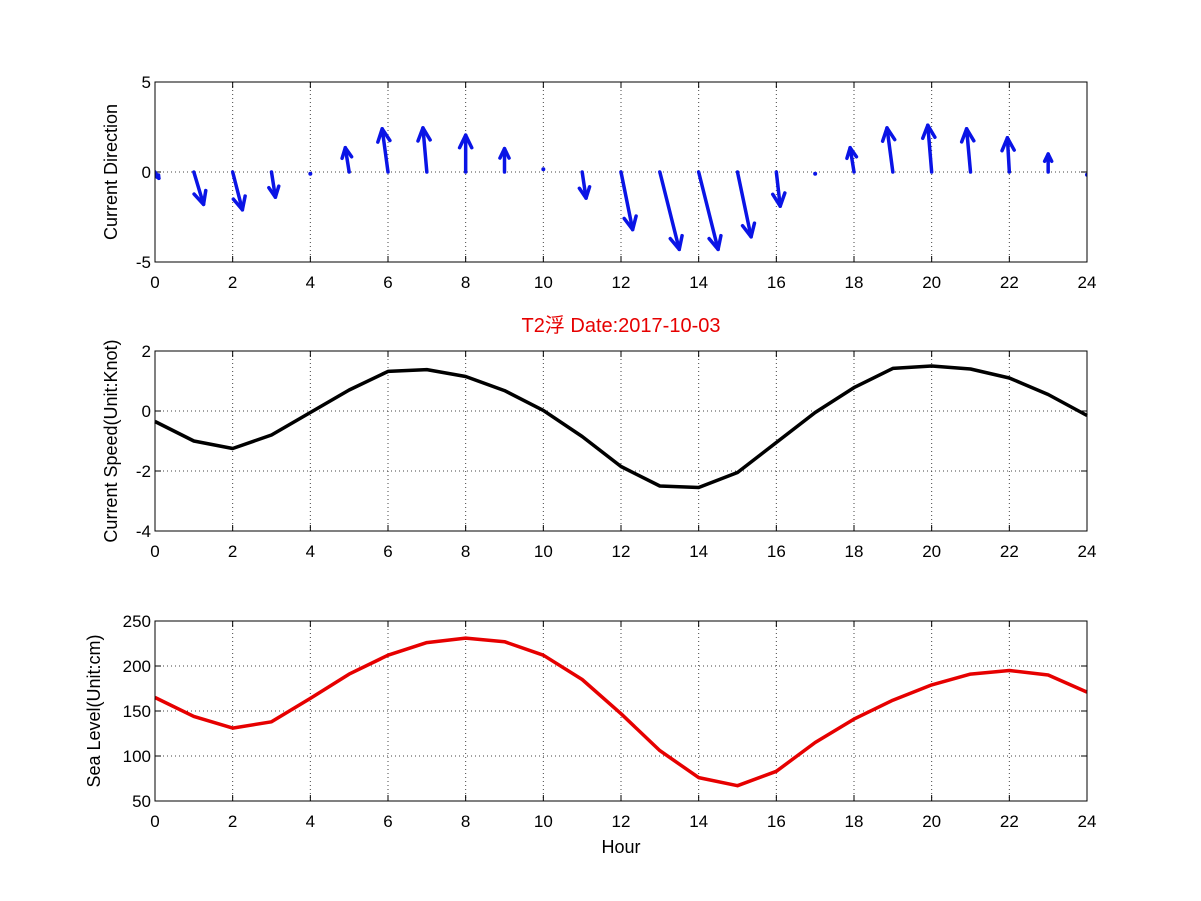 Image resolution: width=1201 pixels, height=901 pixels. I want to click on y-tick-label: 200, so click(137, 666).